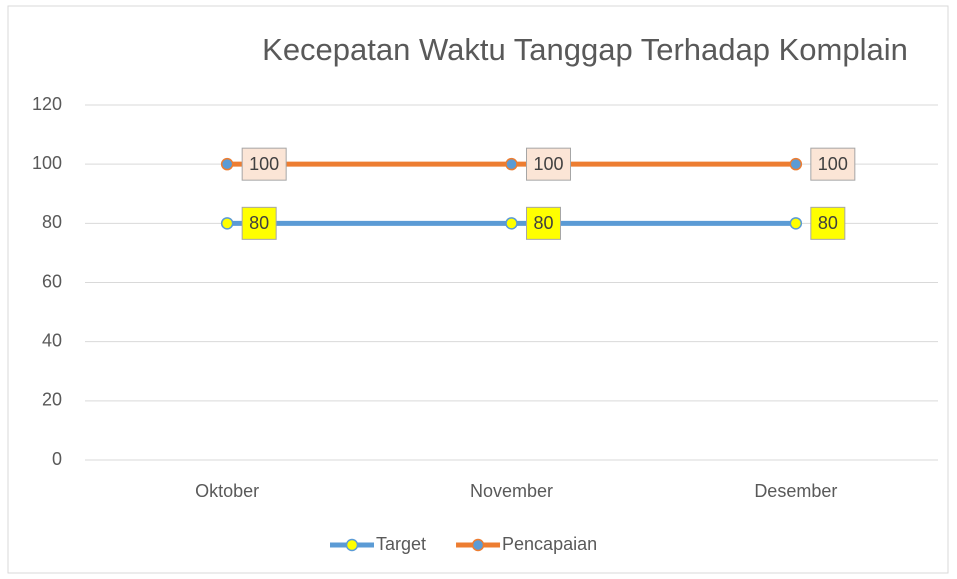 This screenshot has width=957, height=579. Describe the element at coordinates (795, 491) in the screenshot. I see `x-tick-label: Desember` at that location.